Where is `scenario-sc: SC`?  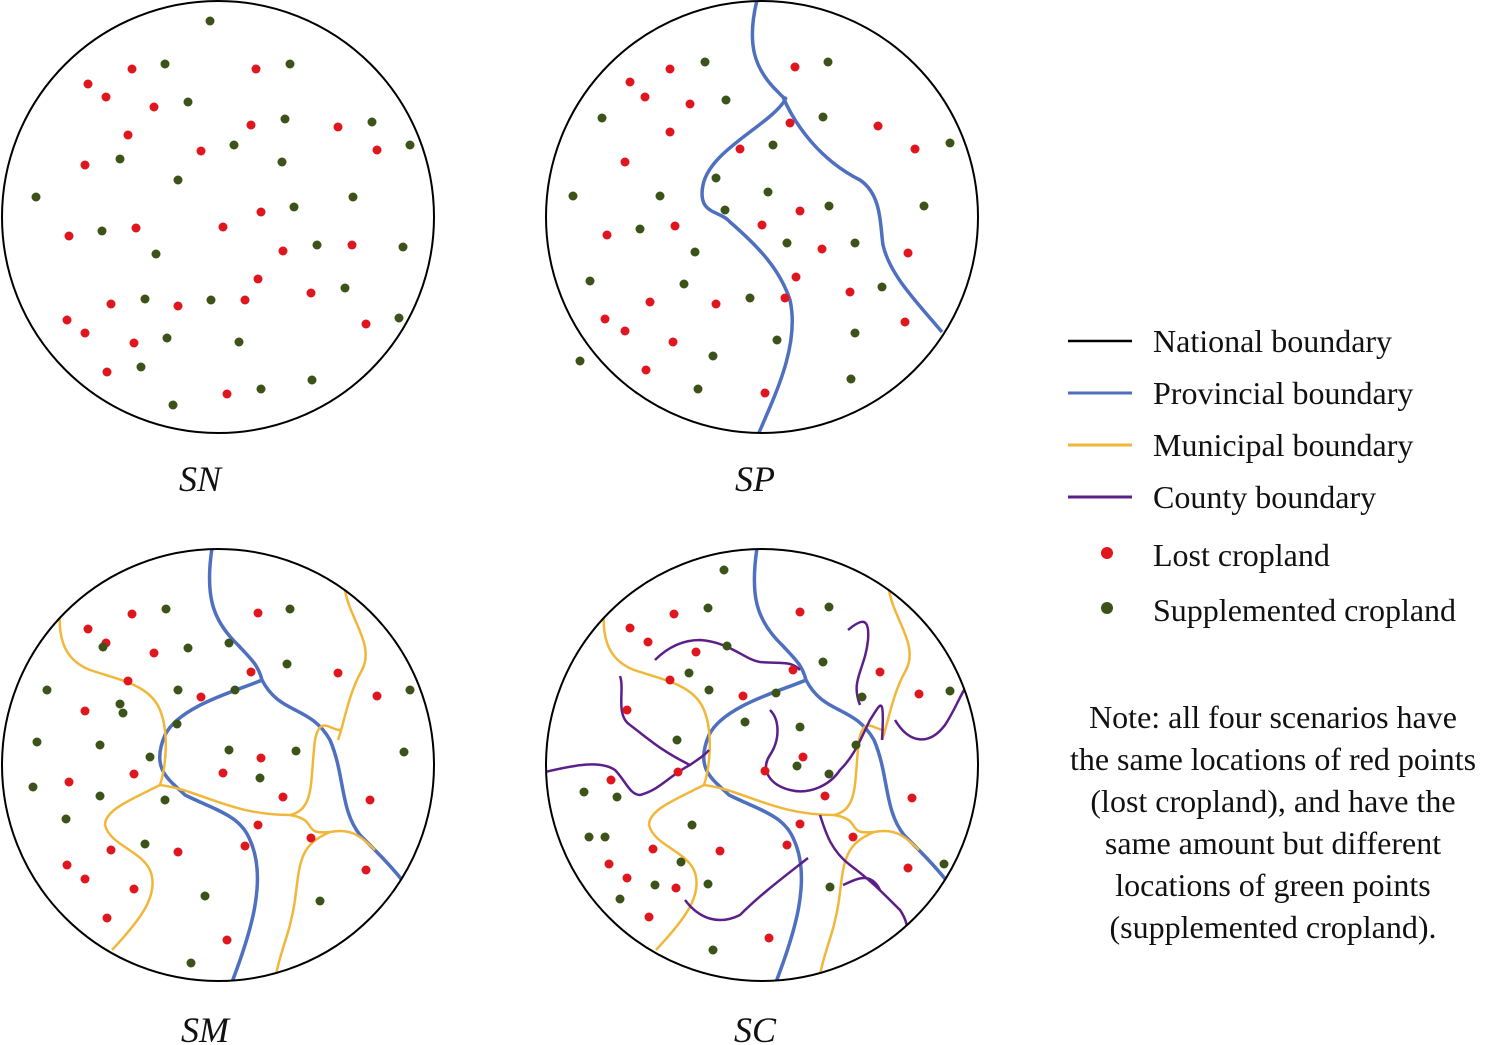
scenario-sc: SC is located at coordinates (762, 796).